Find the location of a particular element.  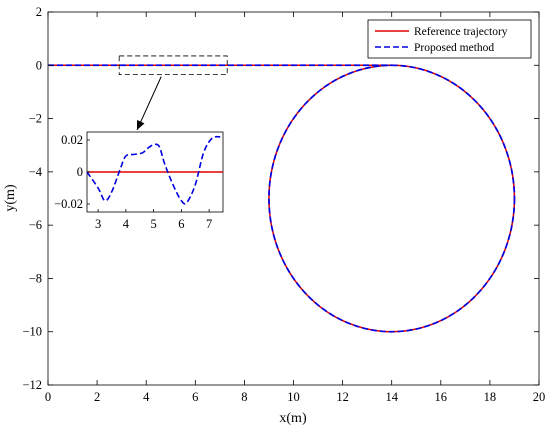

legend-label-reference: Reference trajectory is located at coordinates (461, 32).